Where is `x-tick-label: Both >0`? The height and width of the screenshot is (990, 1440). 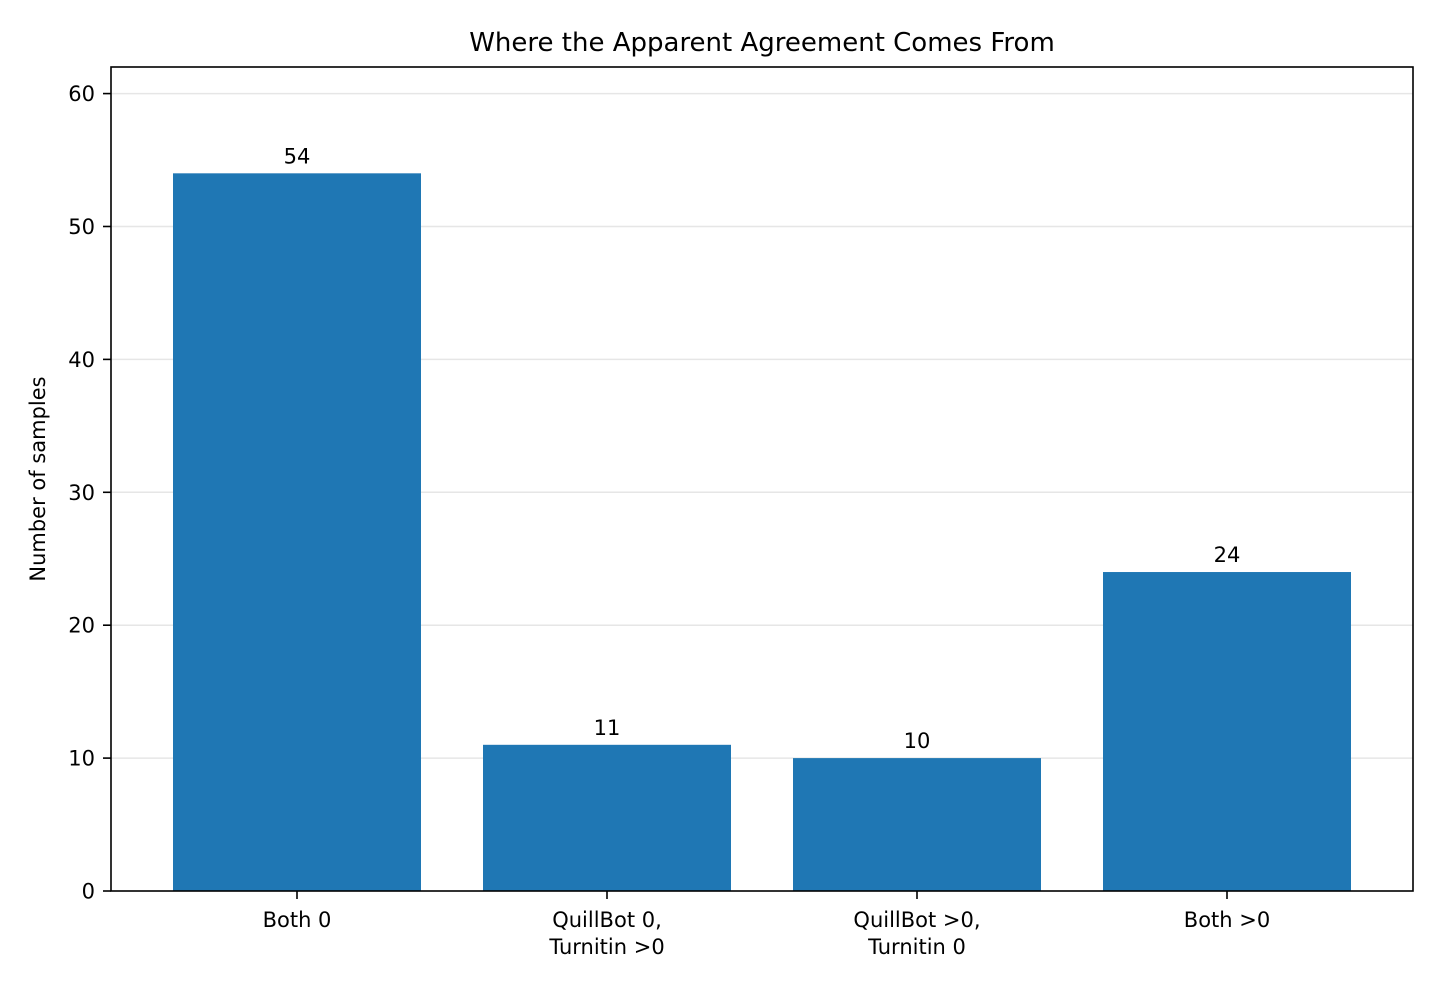 x-tick-label: Both >0 is located at coordinates (1227, 920).